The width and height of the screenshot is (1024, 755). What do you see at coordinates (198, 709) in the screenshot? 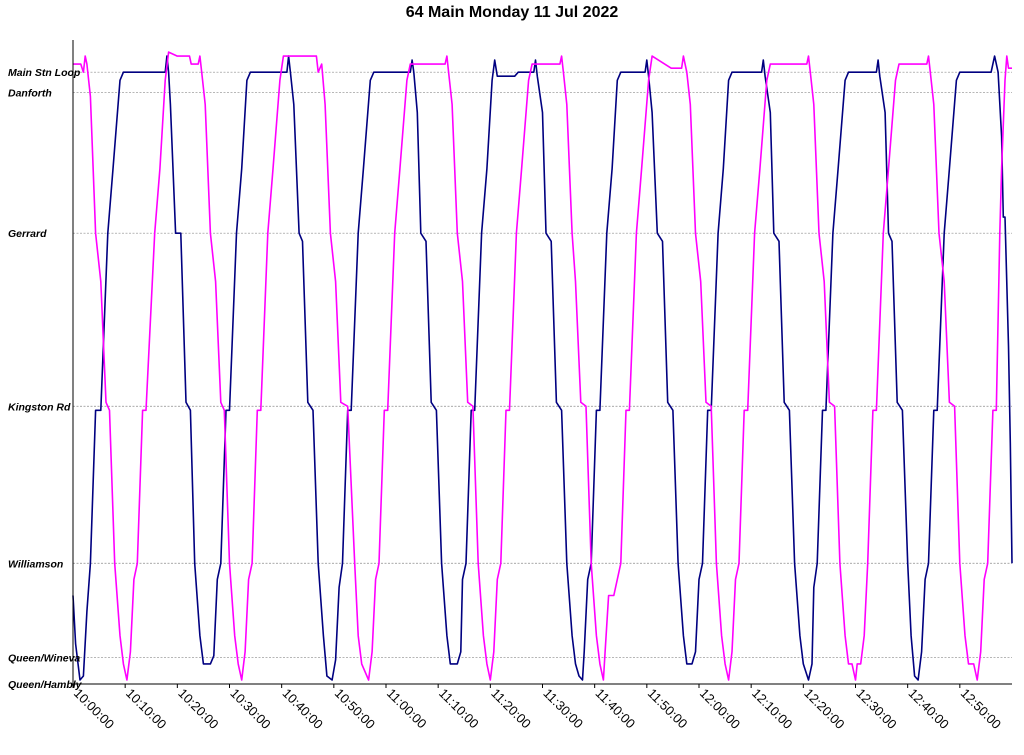
I see `x-tick-label: 10:20:00` at bounding box center [198, 709].